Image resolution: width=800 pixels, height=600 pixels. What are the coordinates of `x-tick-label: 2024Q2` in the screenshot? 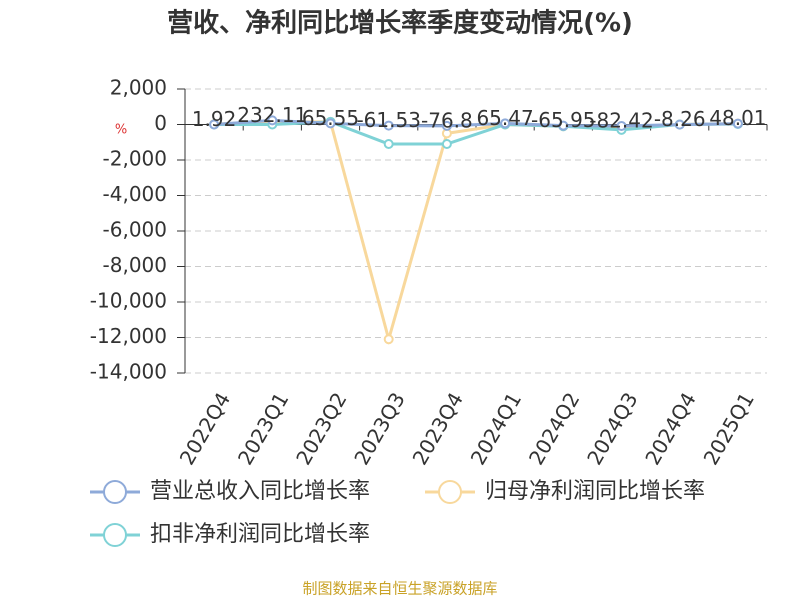 It's located at (554, 428).